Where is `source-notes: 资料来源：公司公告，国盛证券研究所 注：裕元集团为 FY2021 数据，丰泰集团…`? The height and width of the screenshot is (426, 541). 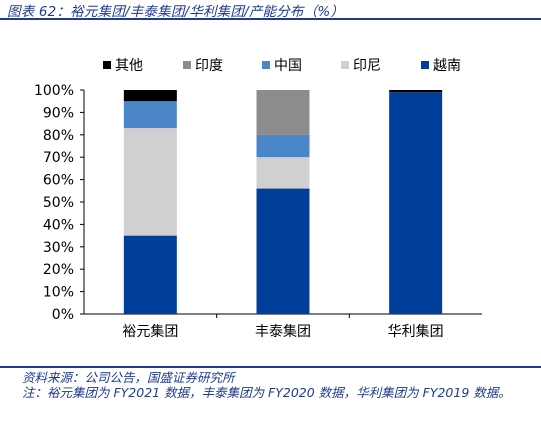
source-notes: 资料来源：公司公告，国盛证券研究所 注：裕元集团为 FY2021 数据，丰泰集团… is located at coordinates (272, 385).